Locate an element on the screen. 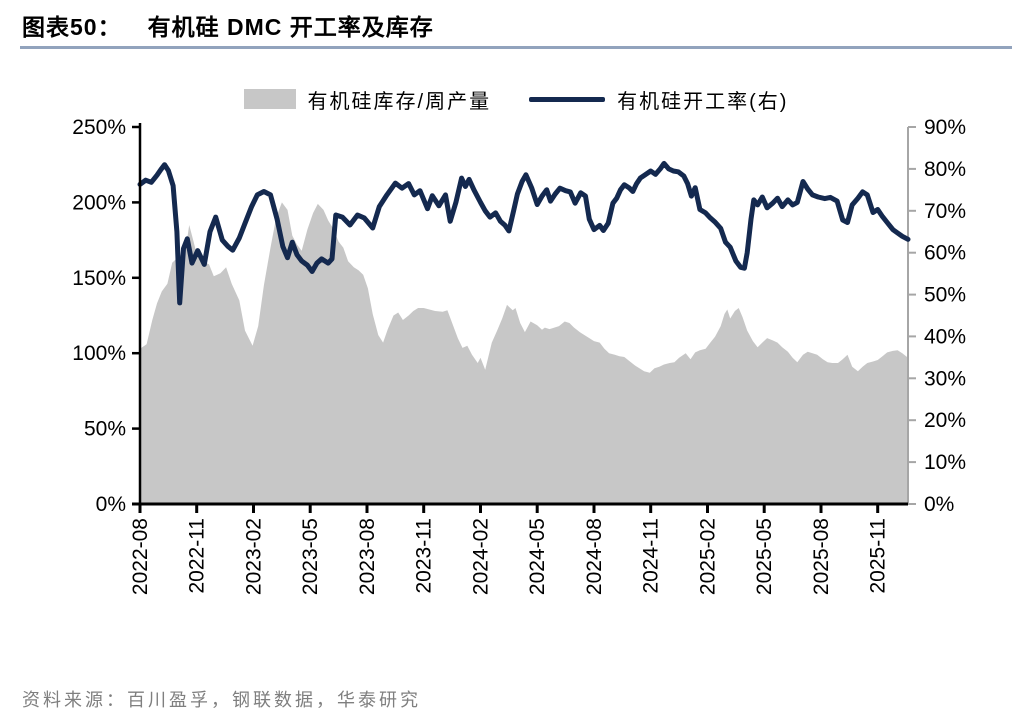 The width and height of the screenshot is (1032, 728). figure-title-text: 有机硅 DMC 开工率及库存 is located at coordinates (290, 27).